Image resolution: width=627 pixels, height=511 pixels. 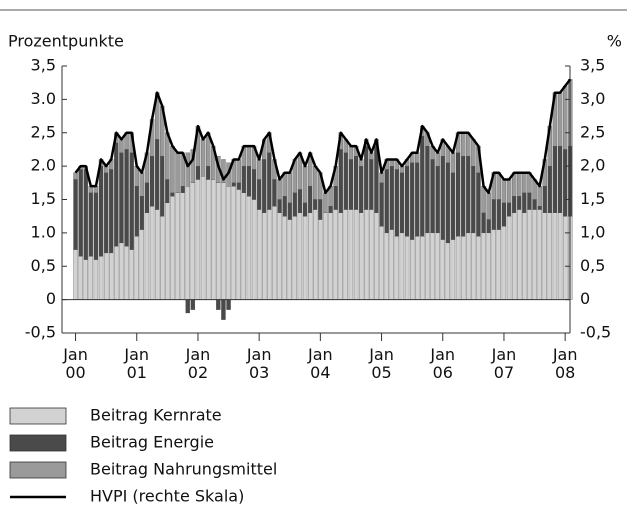 What do you see at coordinates (592, 165) in the screenshot?
I see `y2-tick-label: 2,0` at bounding box center [592, 165].